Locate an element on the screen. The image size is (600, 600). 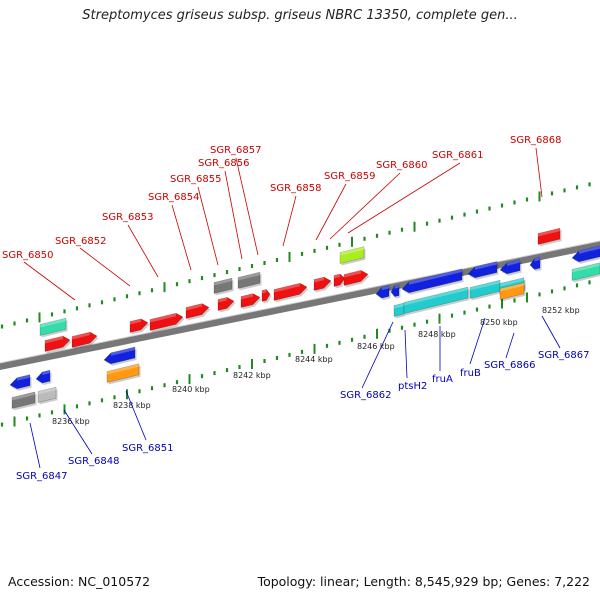
lower-lightgray-box is located at coordinates (47, 395).